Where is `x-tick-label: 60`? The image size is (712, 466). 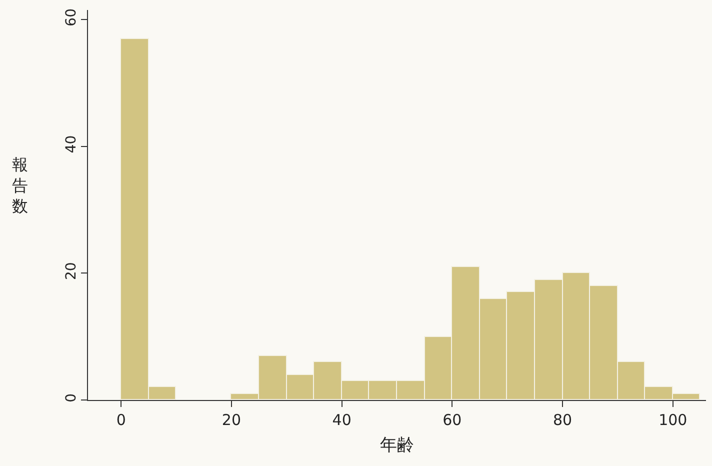
x-tick-label: 60 is located at coordinates (452, 420).